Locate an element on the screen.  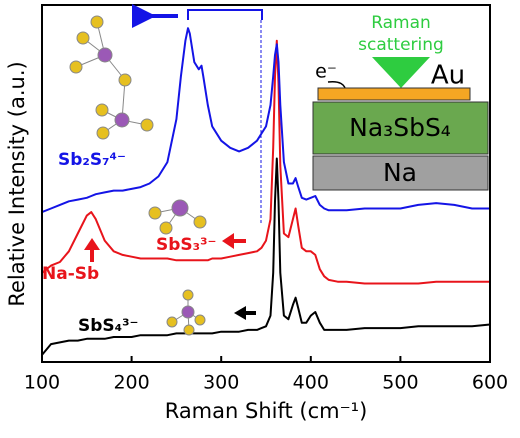
molecule-sbs3 is located at coordinates (177, 217).